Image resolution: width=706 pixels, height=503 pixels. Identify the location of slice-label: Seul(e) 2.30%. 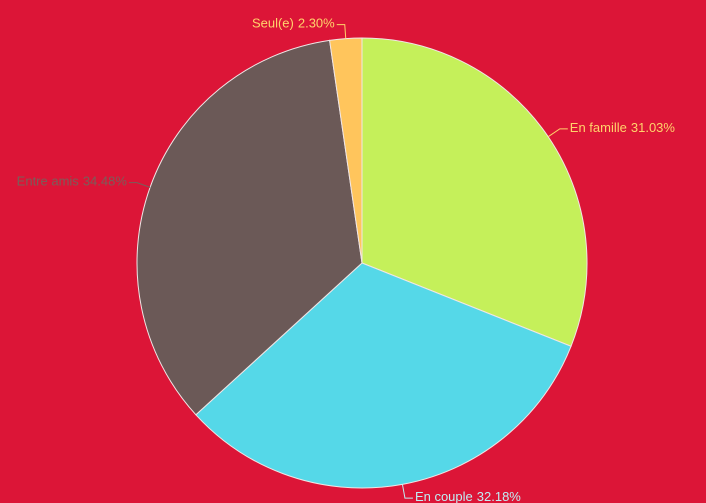
(293, 23).